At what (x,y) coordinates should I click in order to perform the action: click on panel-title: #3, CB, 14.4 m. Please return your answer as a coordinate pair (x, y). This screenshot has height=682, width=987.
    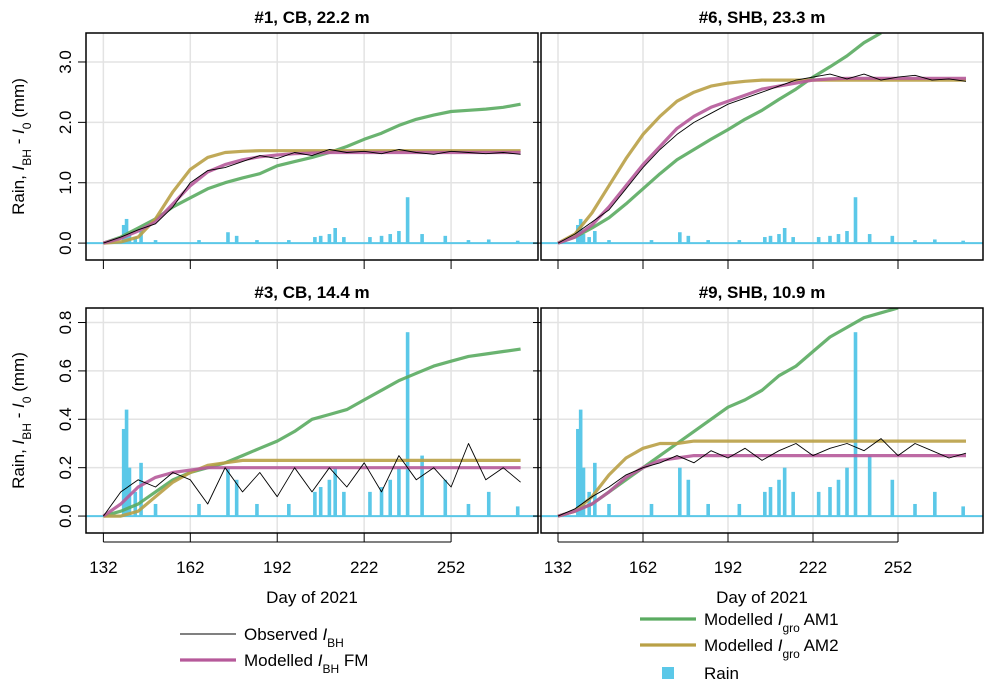
    Looking at the image, I should click on (311, 292).